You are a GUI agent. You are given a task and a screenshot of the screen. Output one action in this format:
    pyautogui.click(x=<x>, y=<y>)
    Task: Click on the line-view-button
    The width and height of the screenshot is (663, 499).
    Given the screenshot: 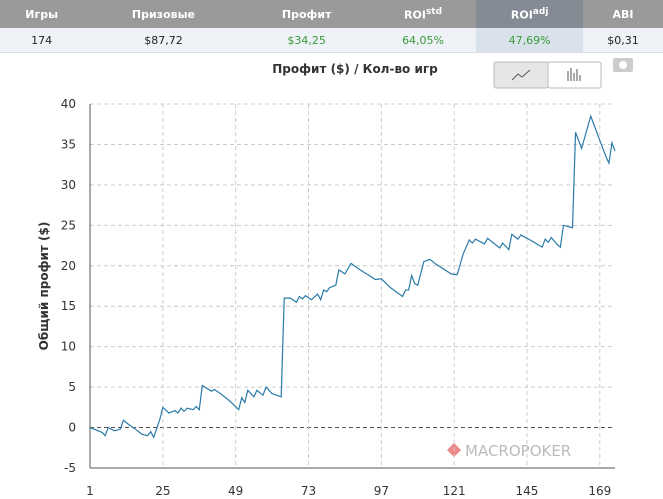 What is the action you would take?
    pyautogui.click(x=521, y=75)
    